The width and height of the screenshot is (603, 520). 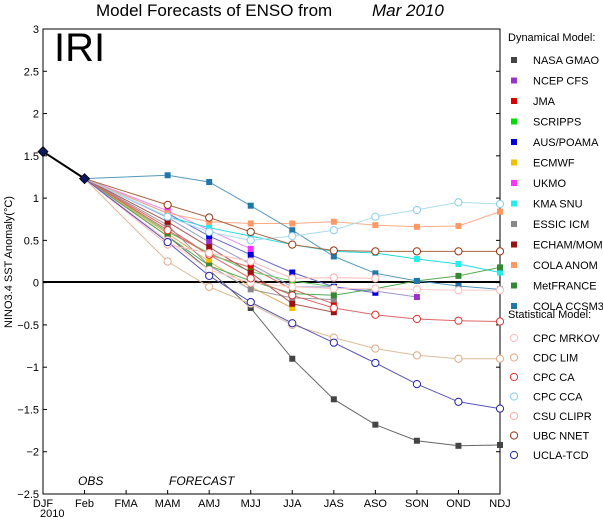 What do you see at coordinates (209, 504) in the screenshot?
I see `x-tick-label: AMJ` at bounding box center [209, 504].